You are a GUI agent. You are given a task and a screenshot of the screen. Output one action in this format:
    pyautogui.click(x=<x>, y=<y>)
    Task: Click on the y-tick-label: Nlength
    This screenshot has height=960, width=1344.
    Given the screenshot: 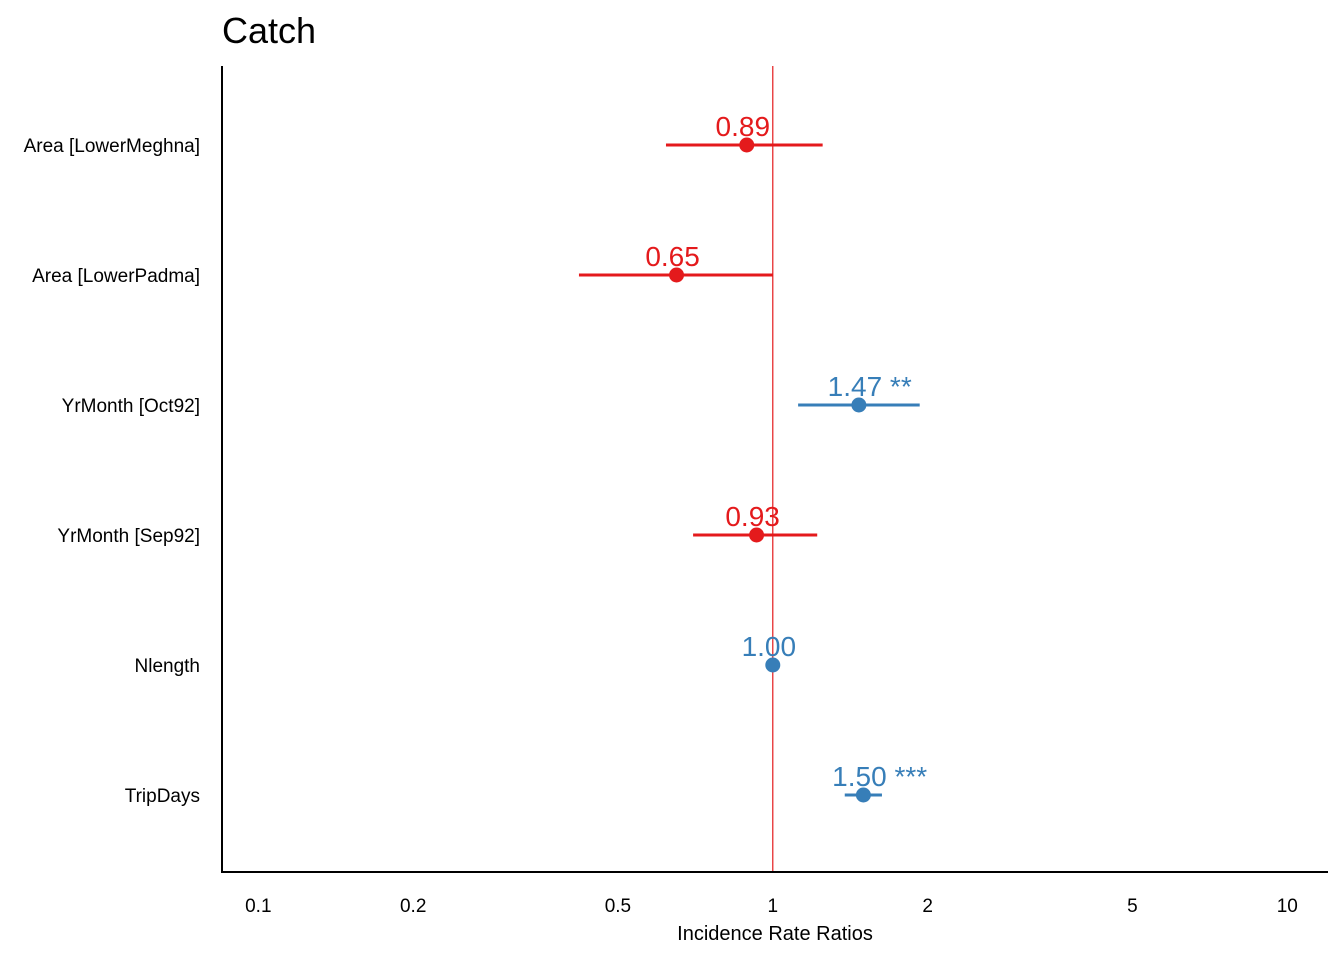 What is the action you would take?
    pyautogui.click(x=168, y=666)
    